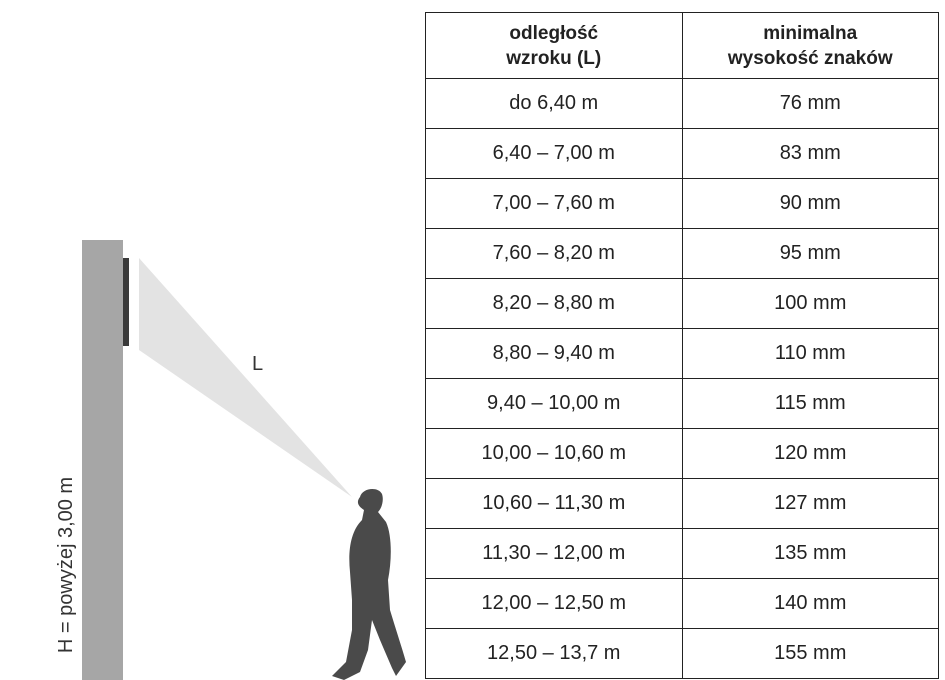 This screenshot has height=680, width=945. I want to click on height-cell: 110 mm, so click(810, 353).